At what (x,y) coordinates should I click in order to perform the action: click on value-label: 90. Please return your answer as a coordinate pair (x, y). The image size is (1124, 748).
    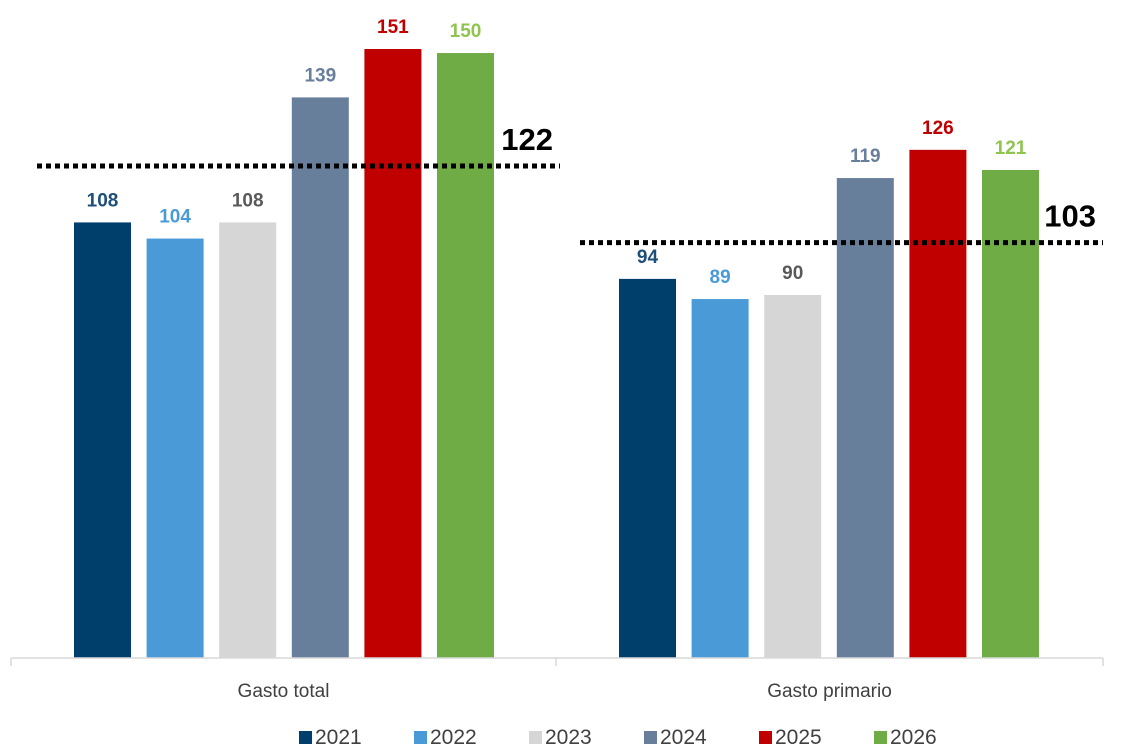
    Looking at the image, I should click on (792, 273).